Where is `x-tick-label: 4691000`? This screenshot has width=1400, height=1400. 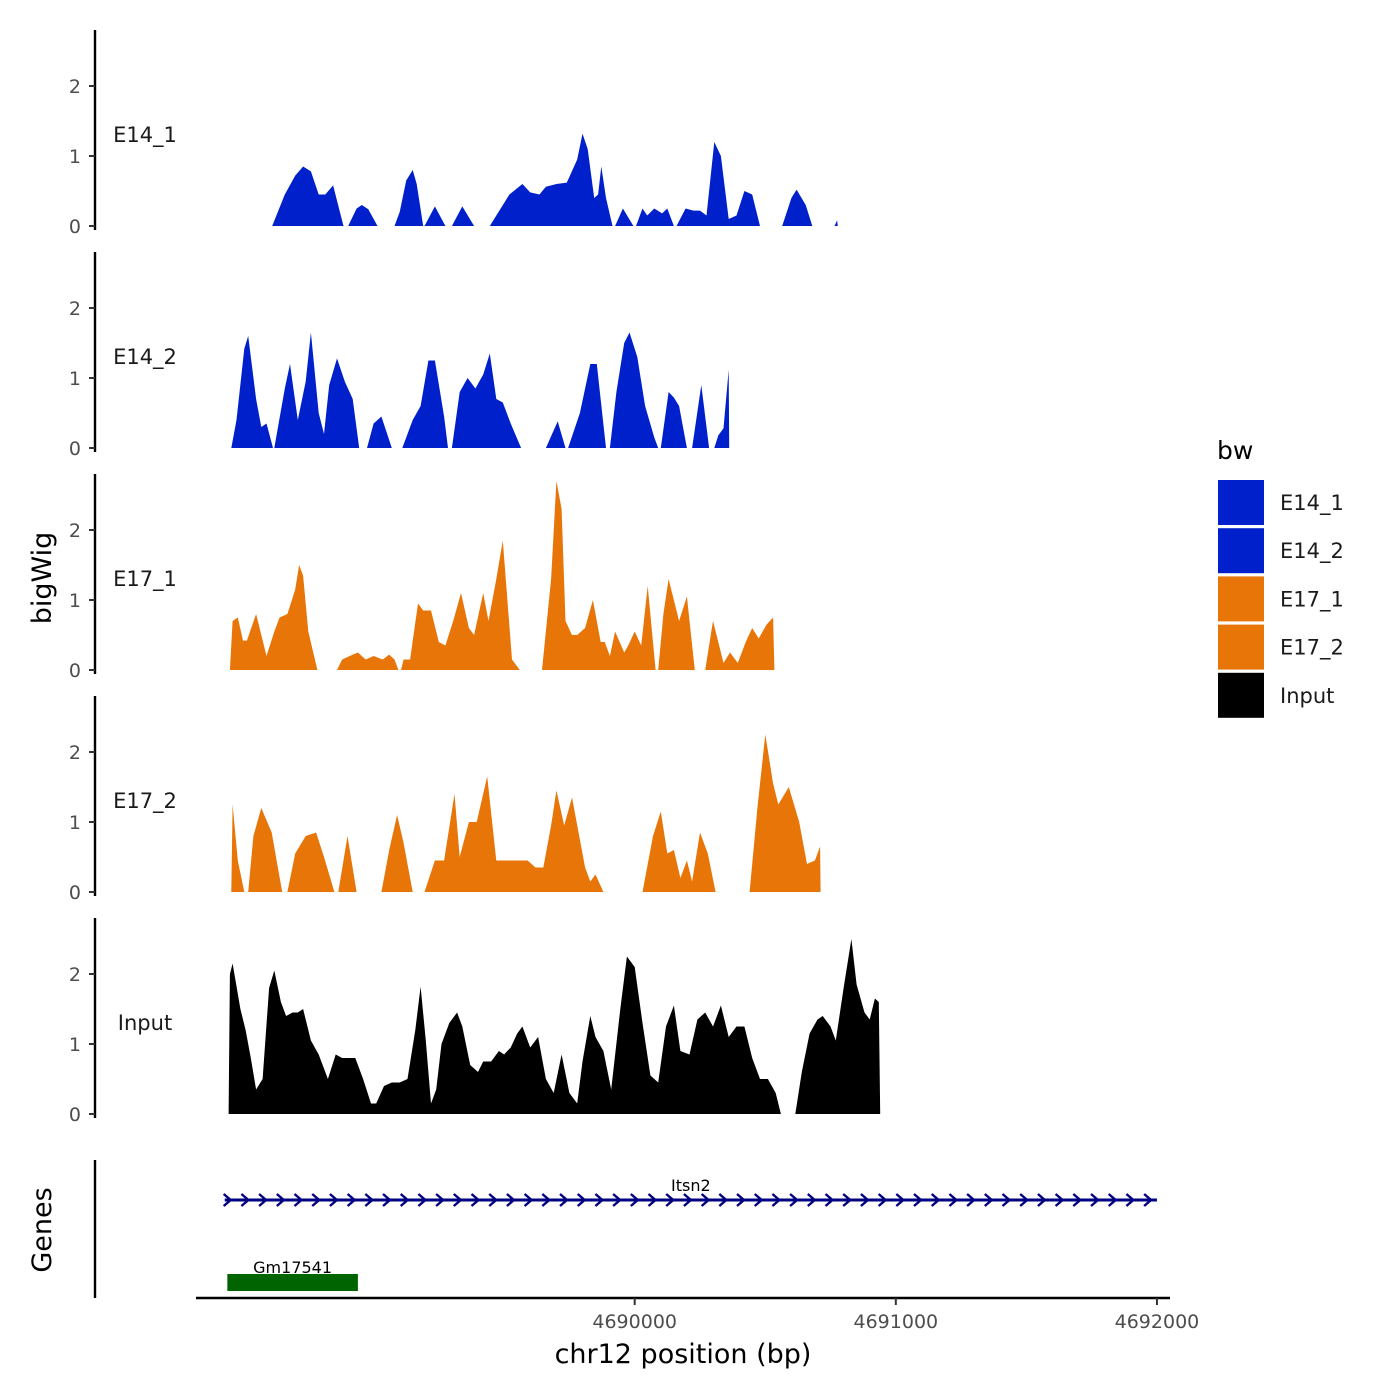
x-tick-label: 4691000 is located at coordinates (896, 1322).